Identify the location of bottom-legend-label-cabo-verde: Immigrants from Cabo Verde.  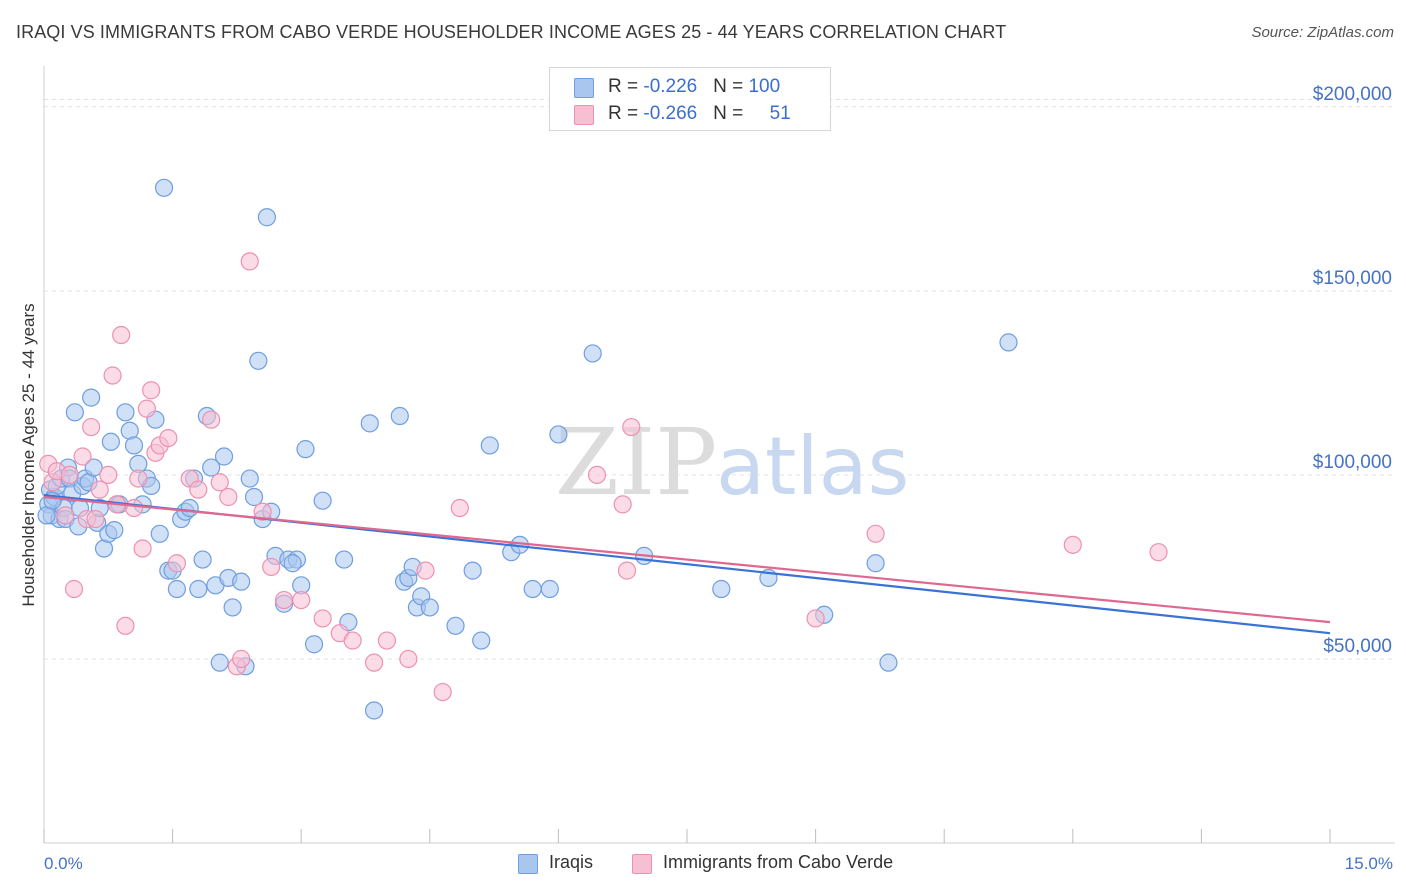
(778, 862).